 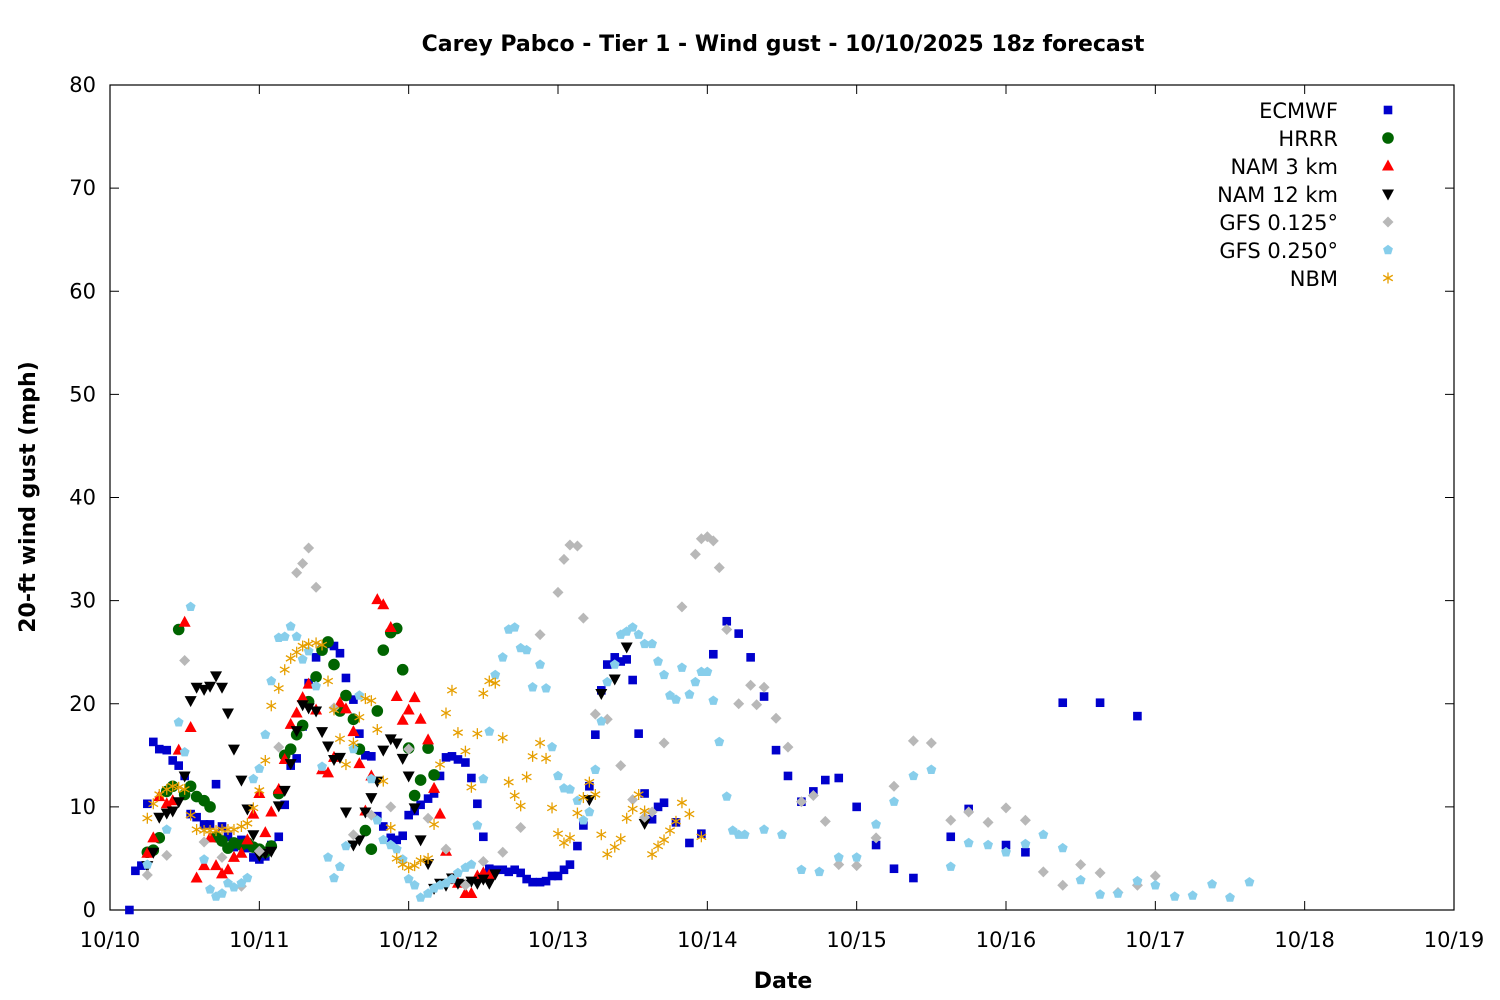 What do you see at coordinates (408, 940) in the screenshot?
I see `x-tick-label: 10/12` at bounding box center [408, 940].